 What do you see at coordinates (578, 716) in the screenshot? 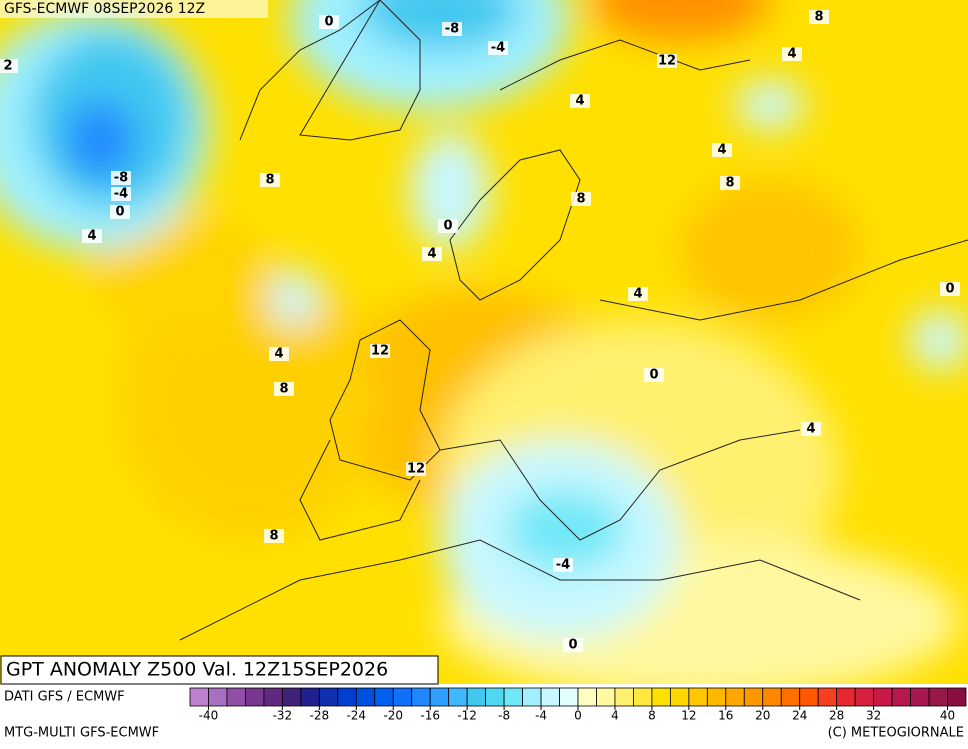
I see `colorbar-tick-label: 0` at bounding box center [578, 716].